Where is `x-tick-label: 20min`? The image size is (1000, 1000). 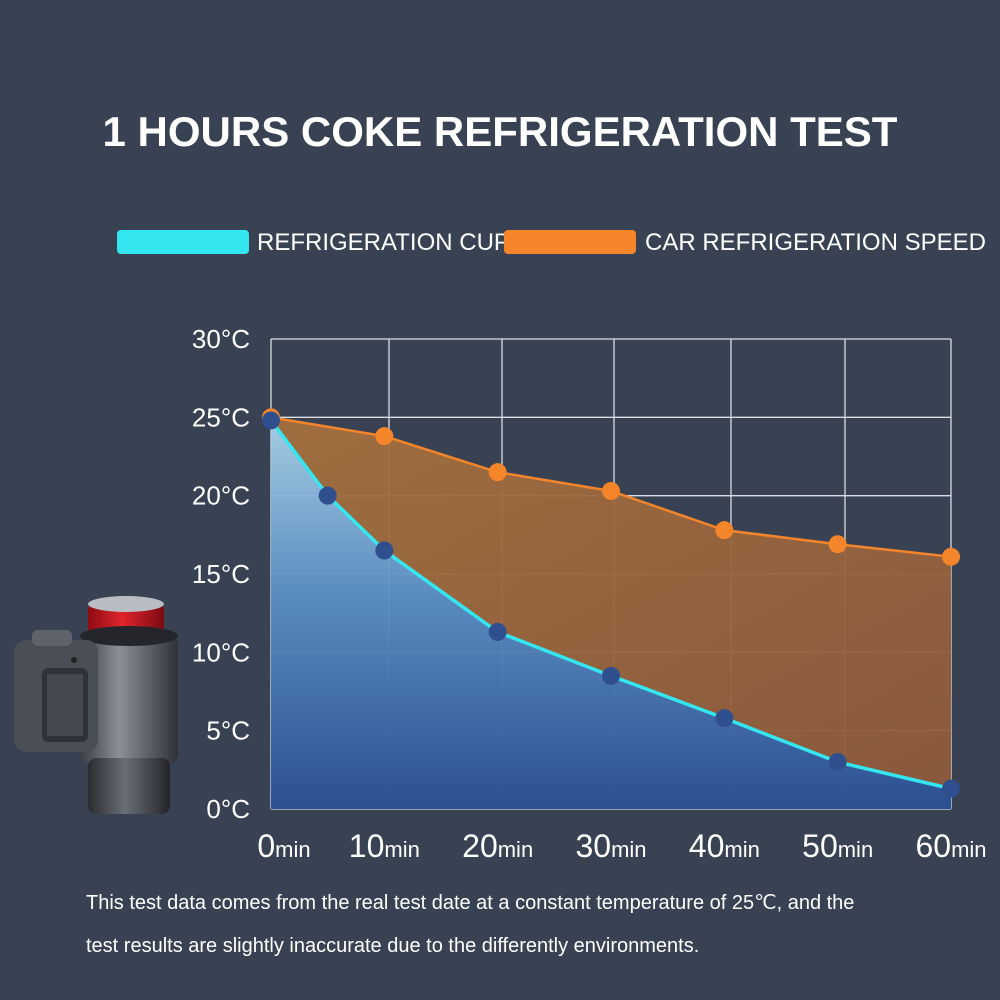
x-tick-label: 20min is located at coordinates (497, 846).